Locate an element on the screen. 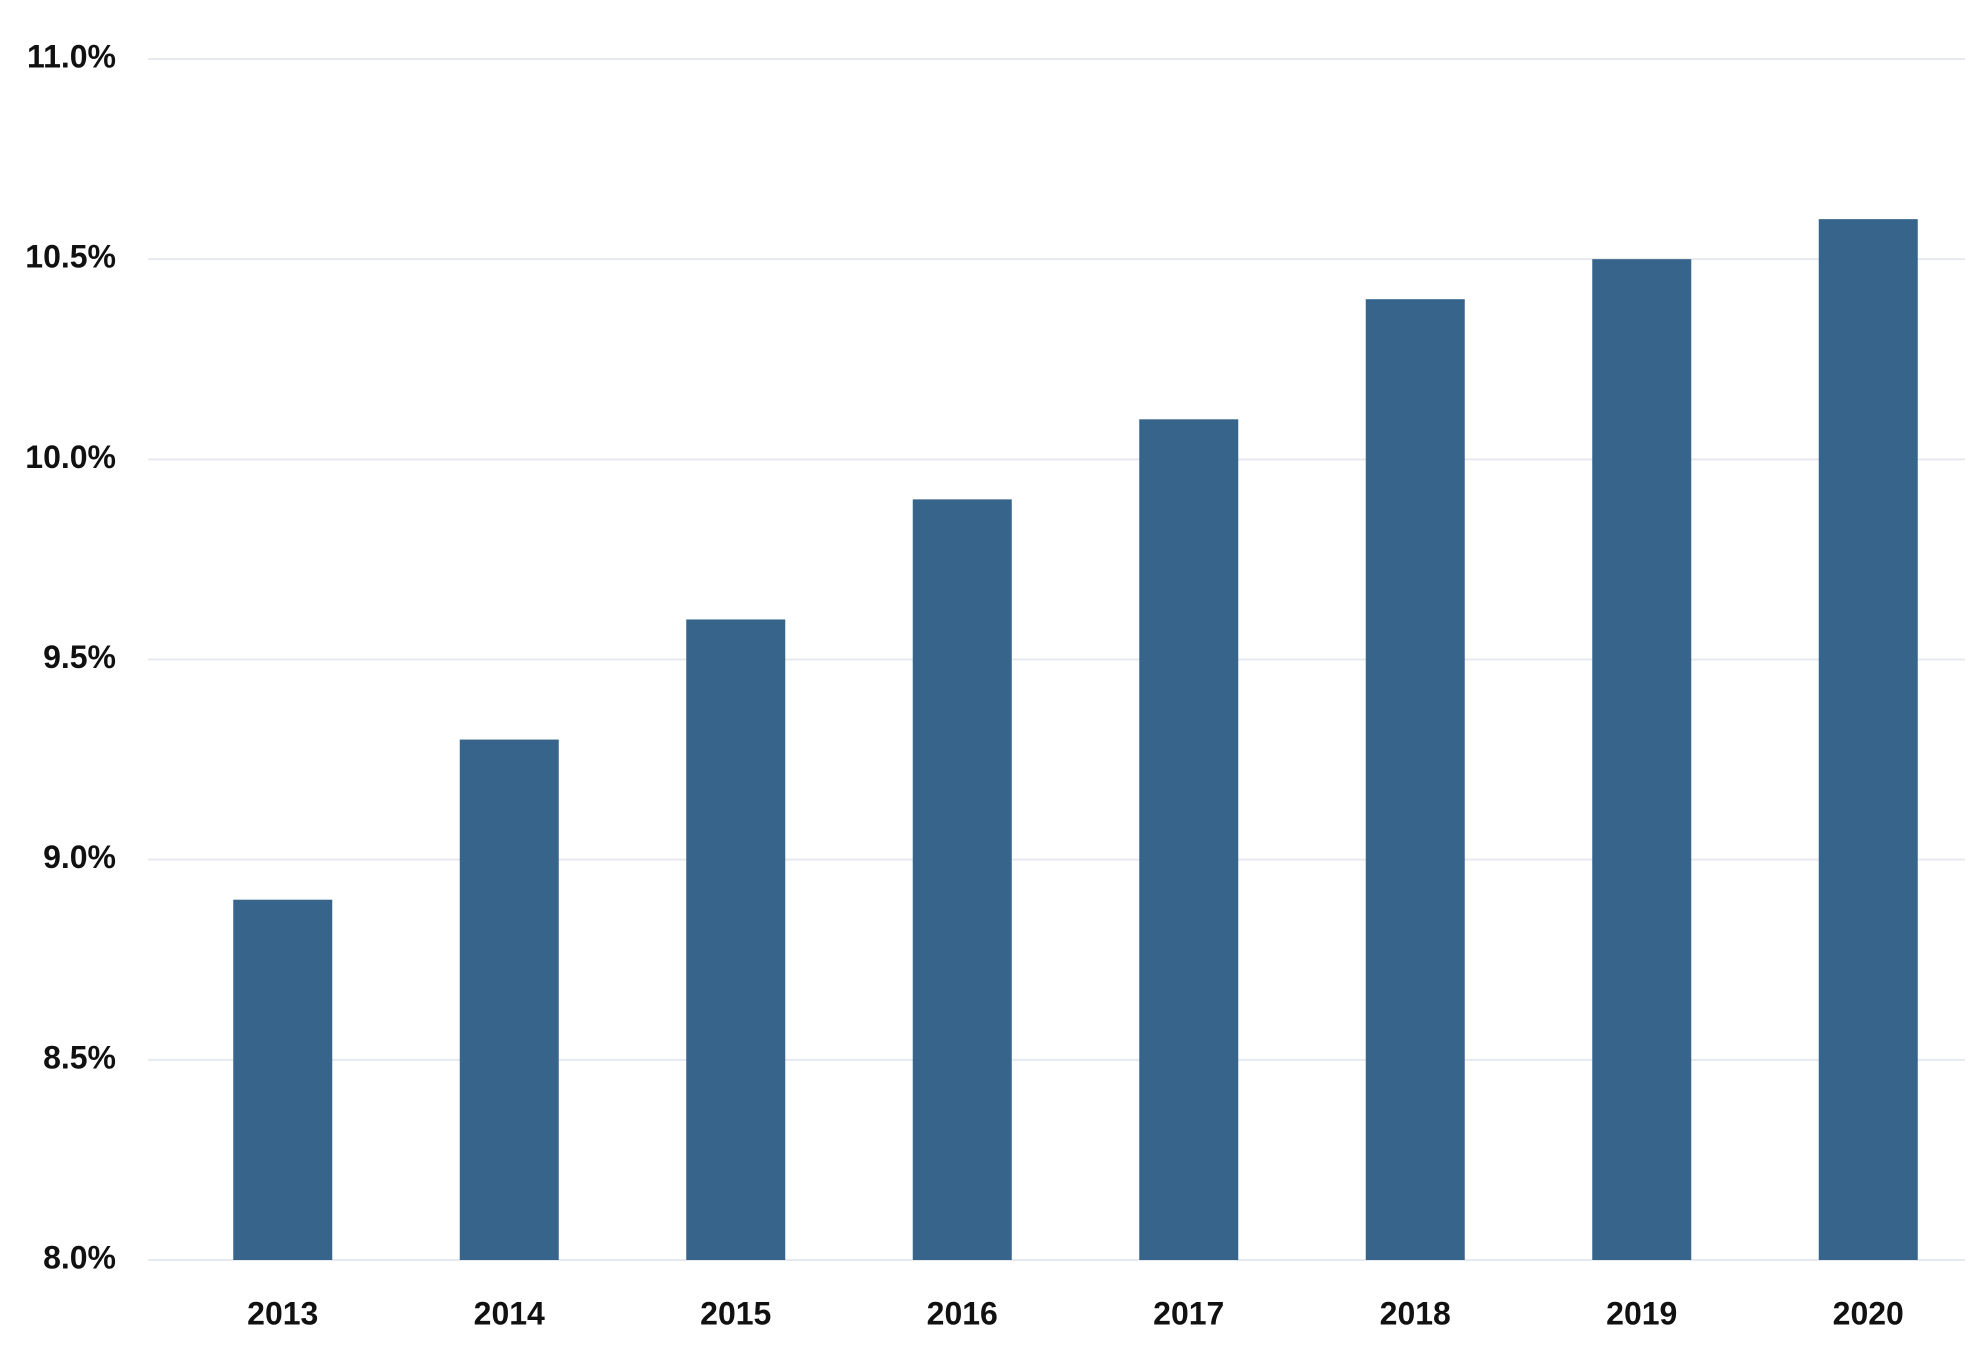 The width and height of the screenshot is (1980, 1350). bar-2020 is located at coordinates (1868, 740).